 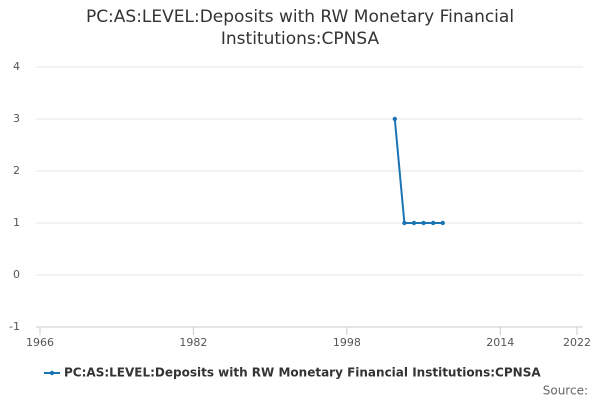 What do you see at coordinates (193, 342) in the screenshot?
I see `x-tick-label: 1982` at bounding box center [193, 342].